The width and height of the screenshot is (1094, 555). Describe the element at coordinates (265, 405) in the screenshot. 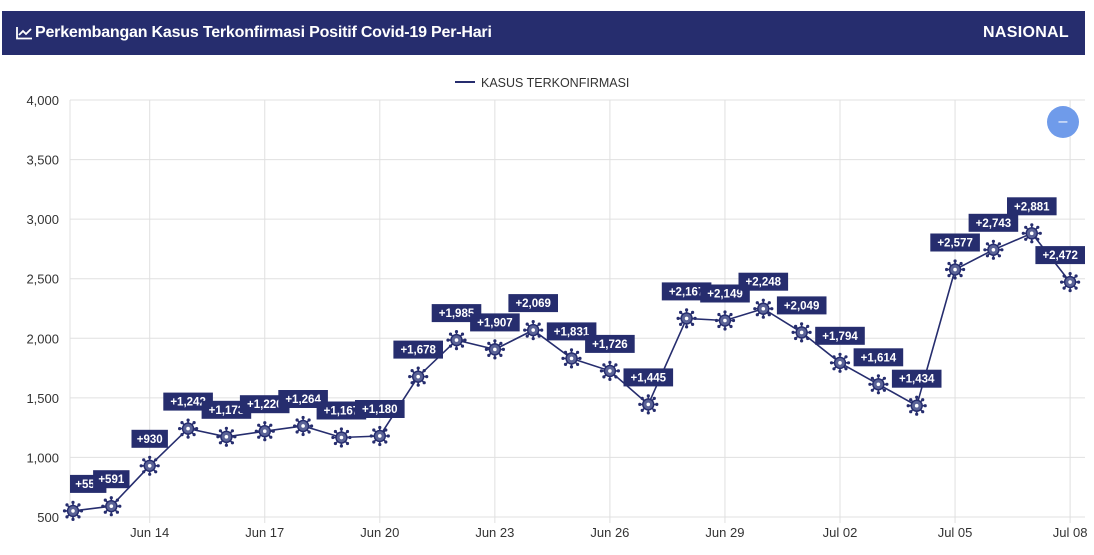

I see `data-label: +1,220` at that location.